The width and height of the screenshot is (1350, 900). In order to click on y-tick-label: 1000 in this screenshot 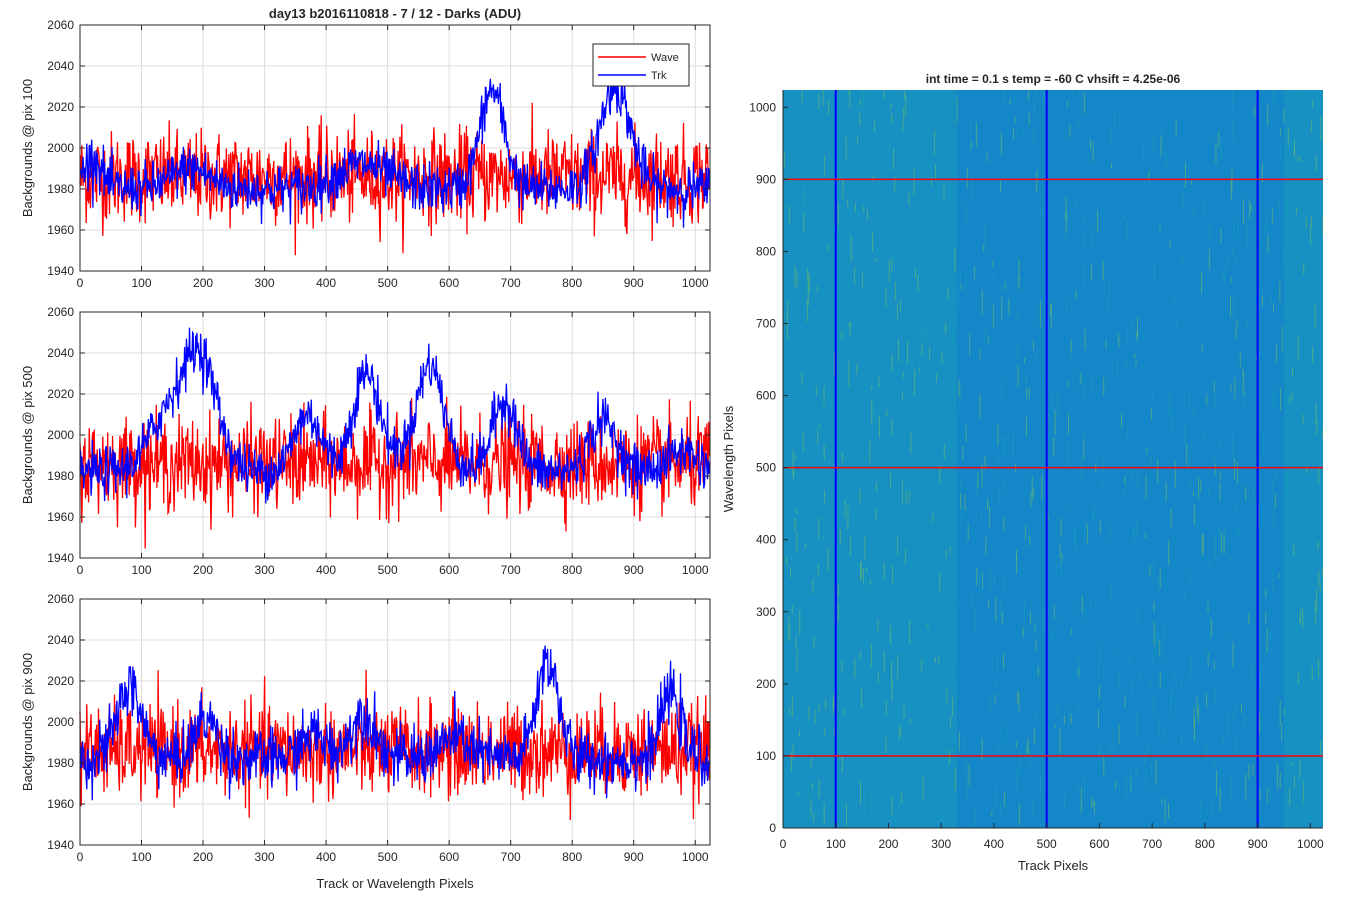, I will do `click(762, 107)`.